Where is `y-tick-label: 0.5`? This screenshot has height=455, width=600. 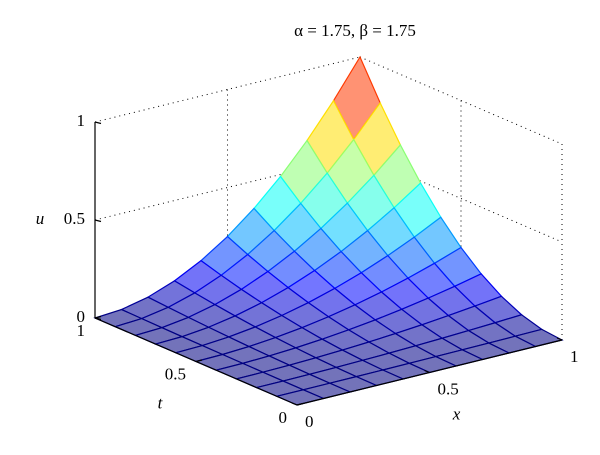 y-tick-label: 0.5 is located at coordinates (175, 373).